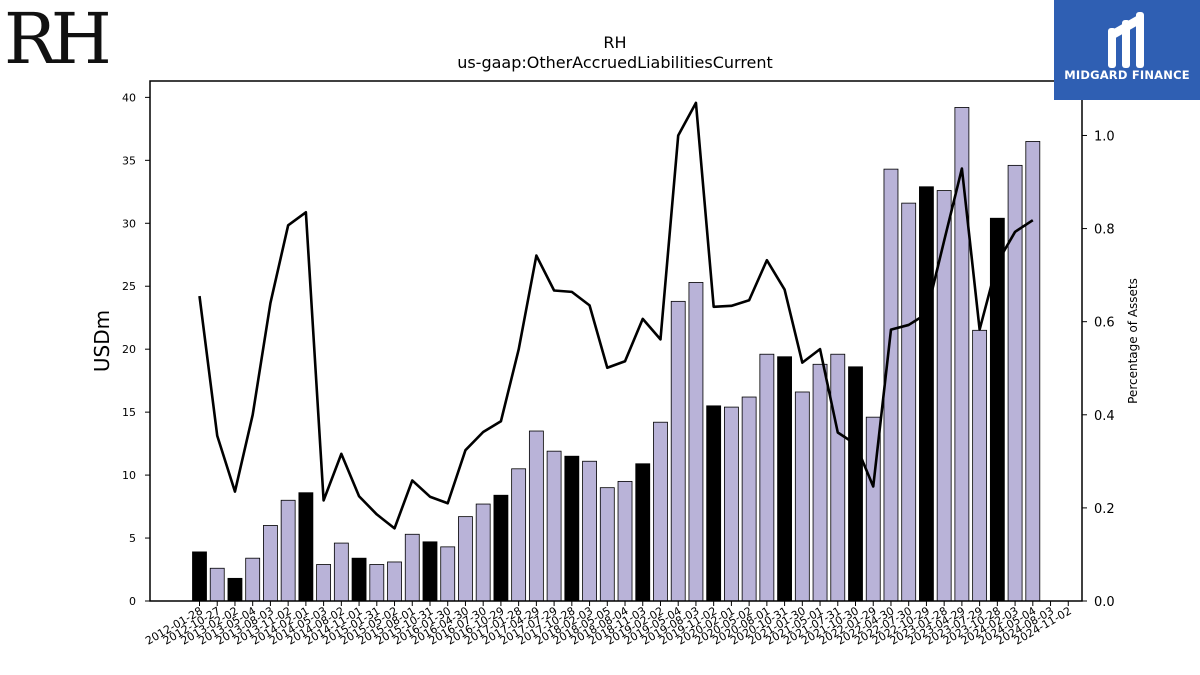 The width and height of the screenshot is (1200, 675). What do you see at coordinates (129, 97) in the screenshot?
I see `y-tick-label: 40` at bounding box center [129, 97].